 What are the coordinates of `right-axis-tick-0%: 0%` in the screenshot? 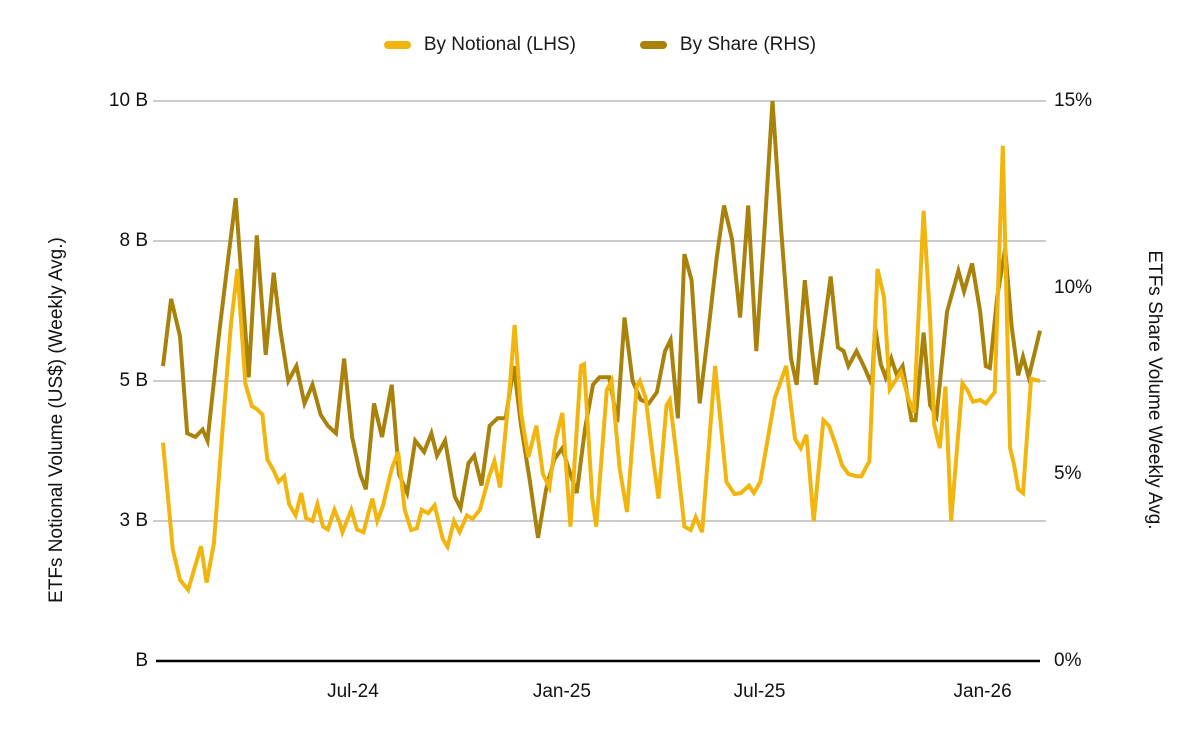 It's located at (1068, 660).